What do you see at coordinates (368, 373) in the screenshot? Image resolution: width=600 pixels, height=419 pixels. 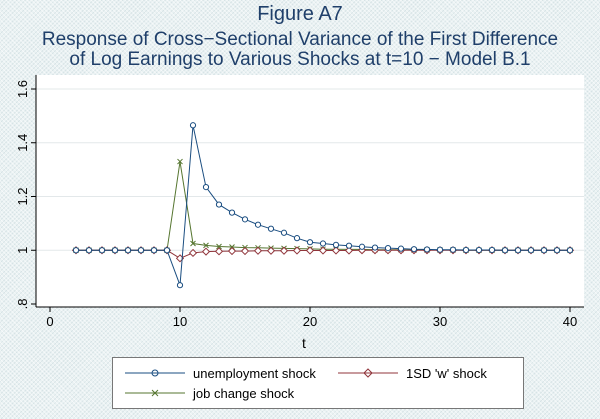 I see `legend-swatch-diamond-icon` at bounding box center [368, 373].